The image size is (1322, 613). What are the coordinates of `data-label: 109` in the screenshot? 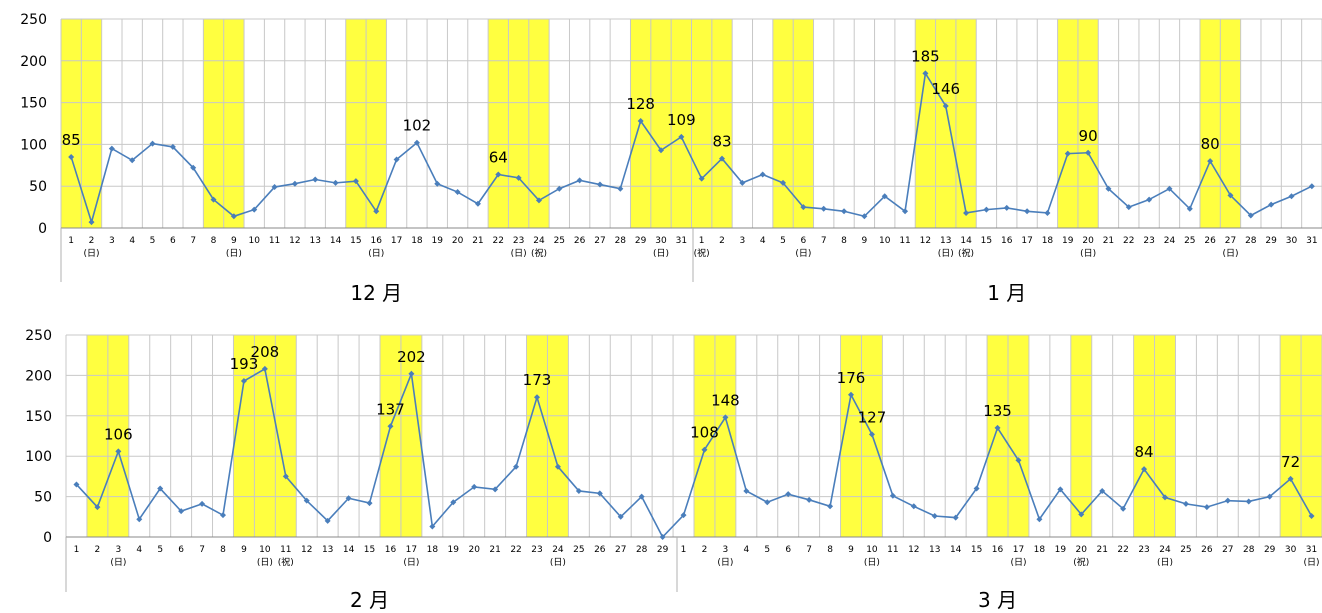 It's located at (681, 120).